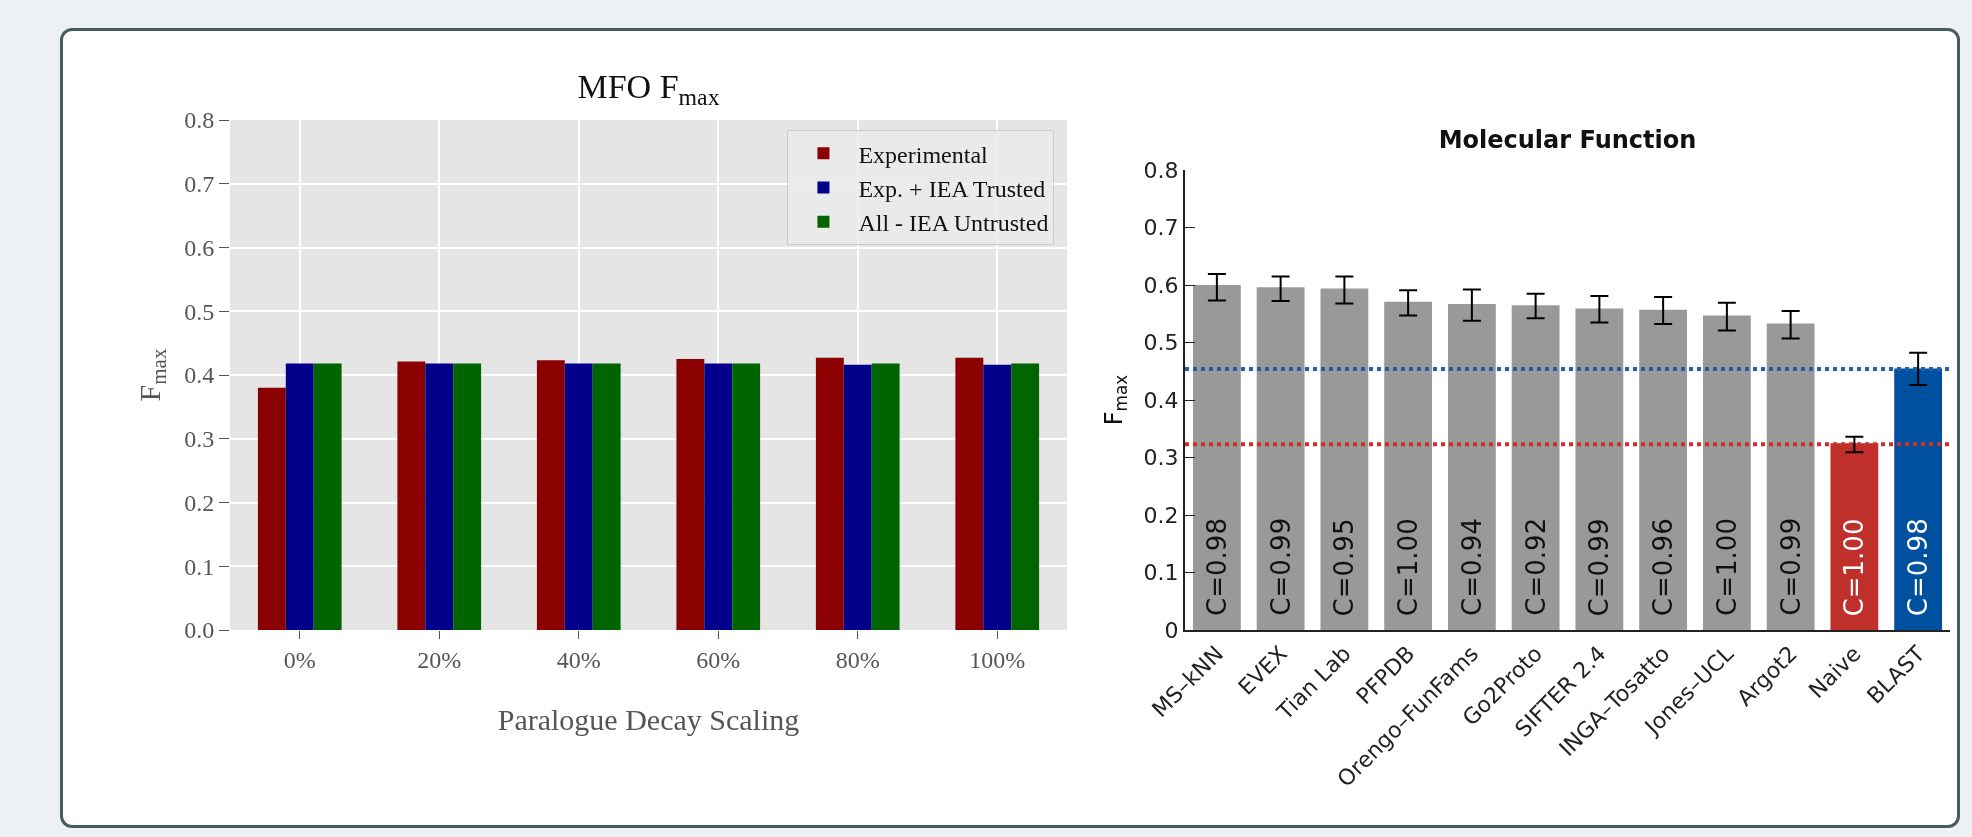  I want to click on chart-title: MFO F$_{max}$, so click(648, 89).